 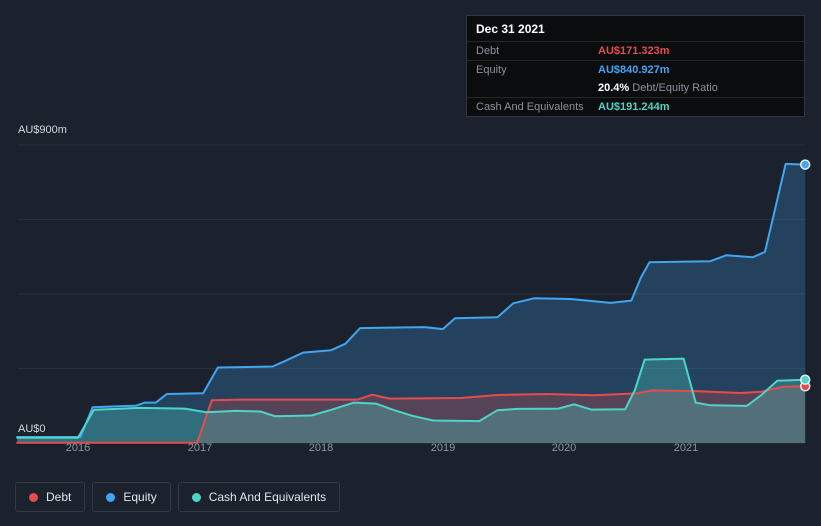 What do you see at coordinates (59, 497) in the screenshot?
I see `legend-debt-label: Debt` at bounding box center [59, 497].